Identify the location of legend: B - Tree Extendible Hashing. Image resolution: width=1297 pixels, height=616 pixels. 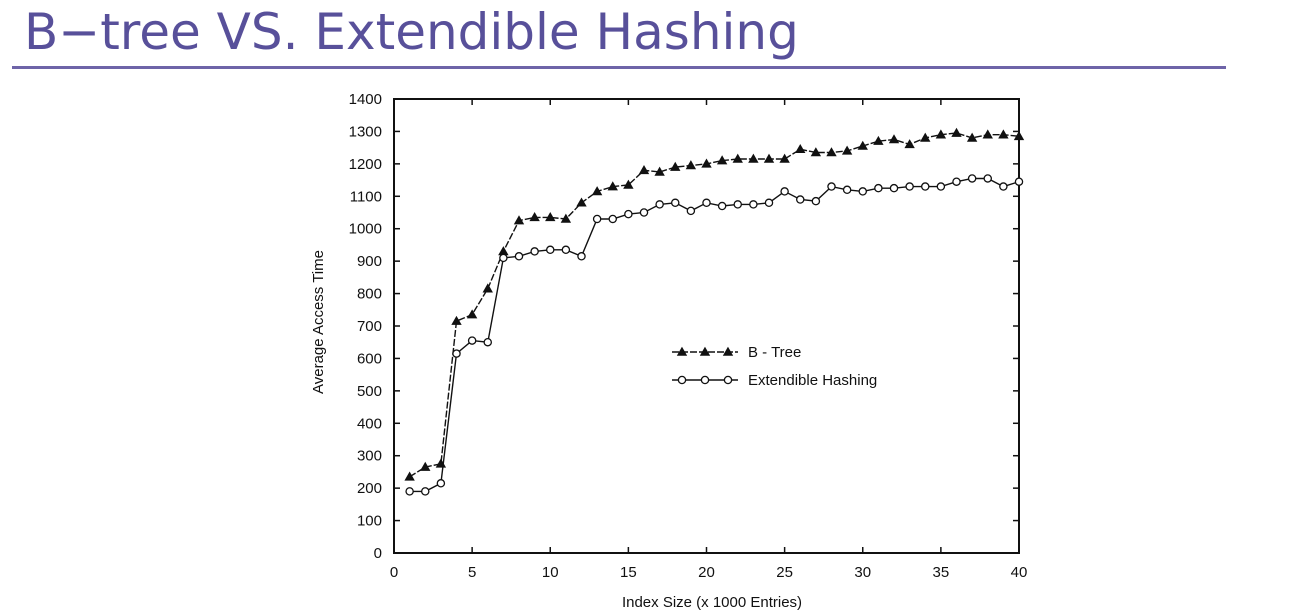
(774, 366).